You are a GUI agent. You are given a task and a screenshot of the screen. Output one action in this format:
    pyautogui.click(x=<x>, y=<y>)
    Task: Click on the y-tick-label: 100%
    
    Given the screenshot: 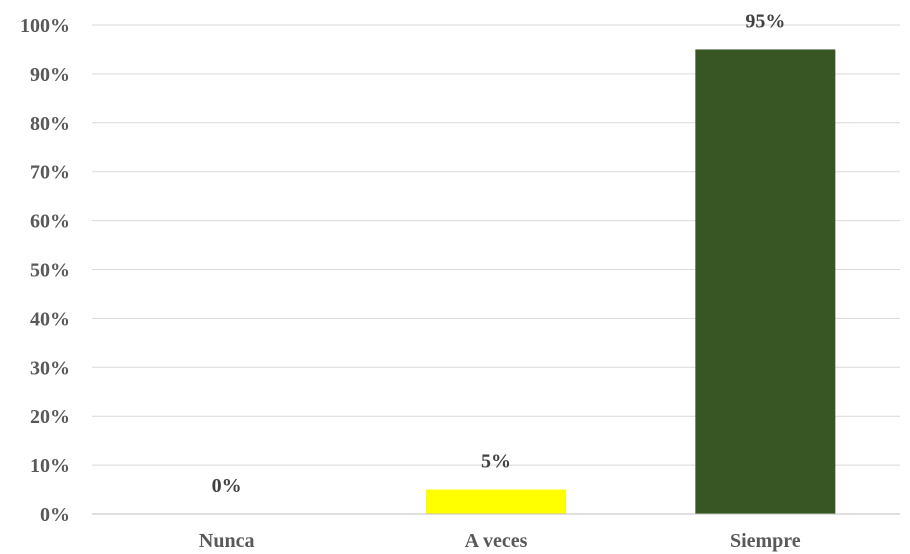 What is the action you would take?
    pyautogui.click(x=45, y=26)
    